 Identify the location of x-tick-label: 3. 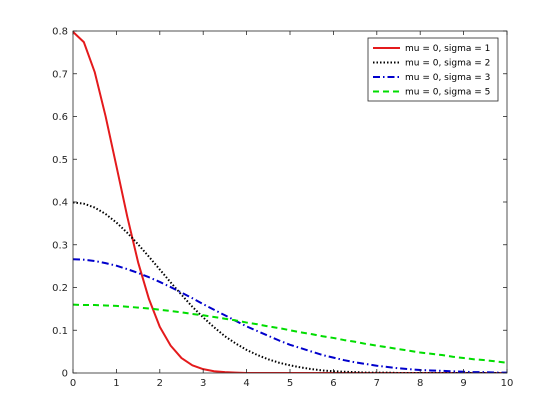
(203, 383).